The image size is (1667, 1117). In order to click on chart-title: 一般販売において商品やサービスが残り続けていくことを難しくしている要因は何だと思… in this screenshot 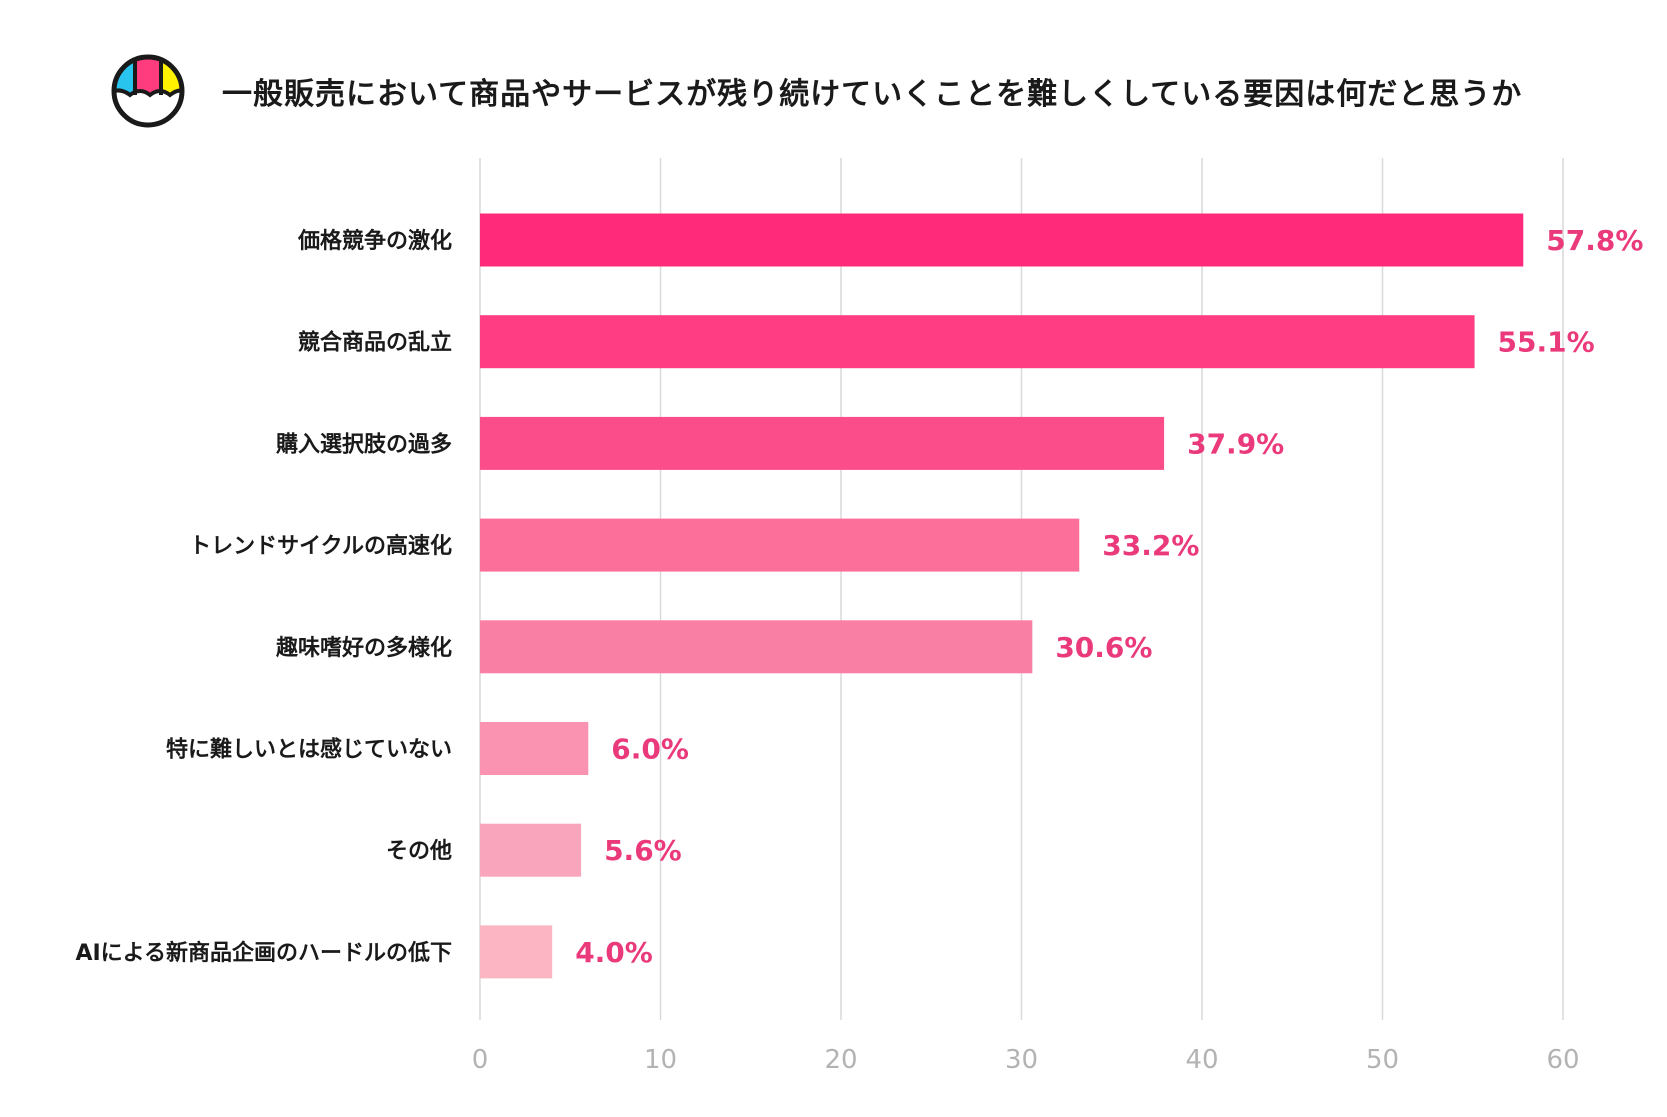, I will do `click(872, 94)`.